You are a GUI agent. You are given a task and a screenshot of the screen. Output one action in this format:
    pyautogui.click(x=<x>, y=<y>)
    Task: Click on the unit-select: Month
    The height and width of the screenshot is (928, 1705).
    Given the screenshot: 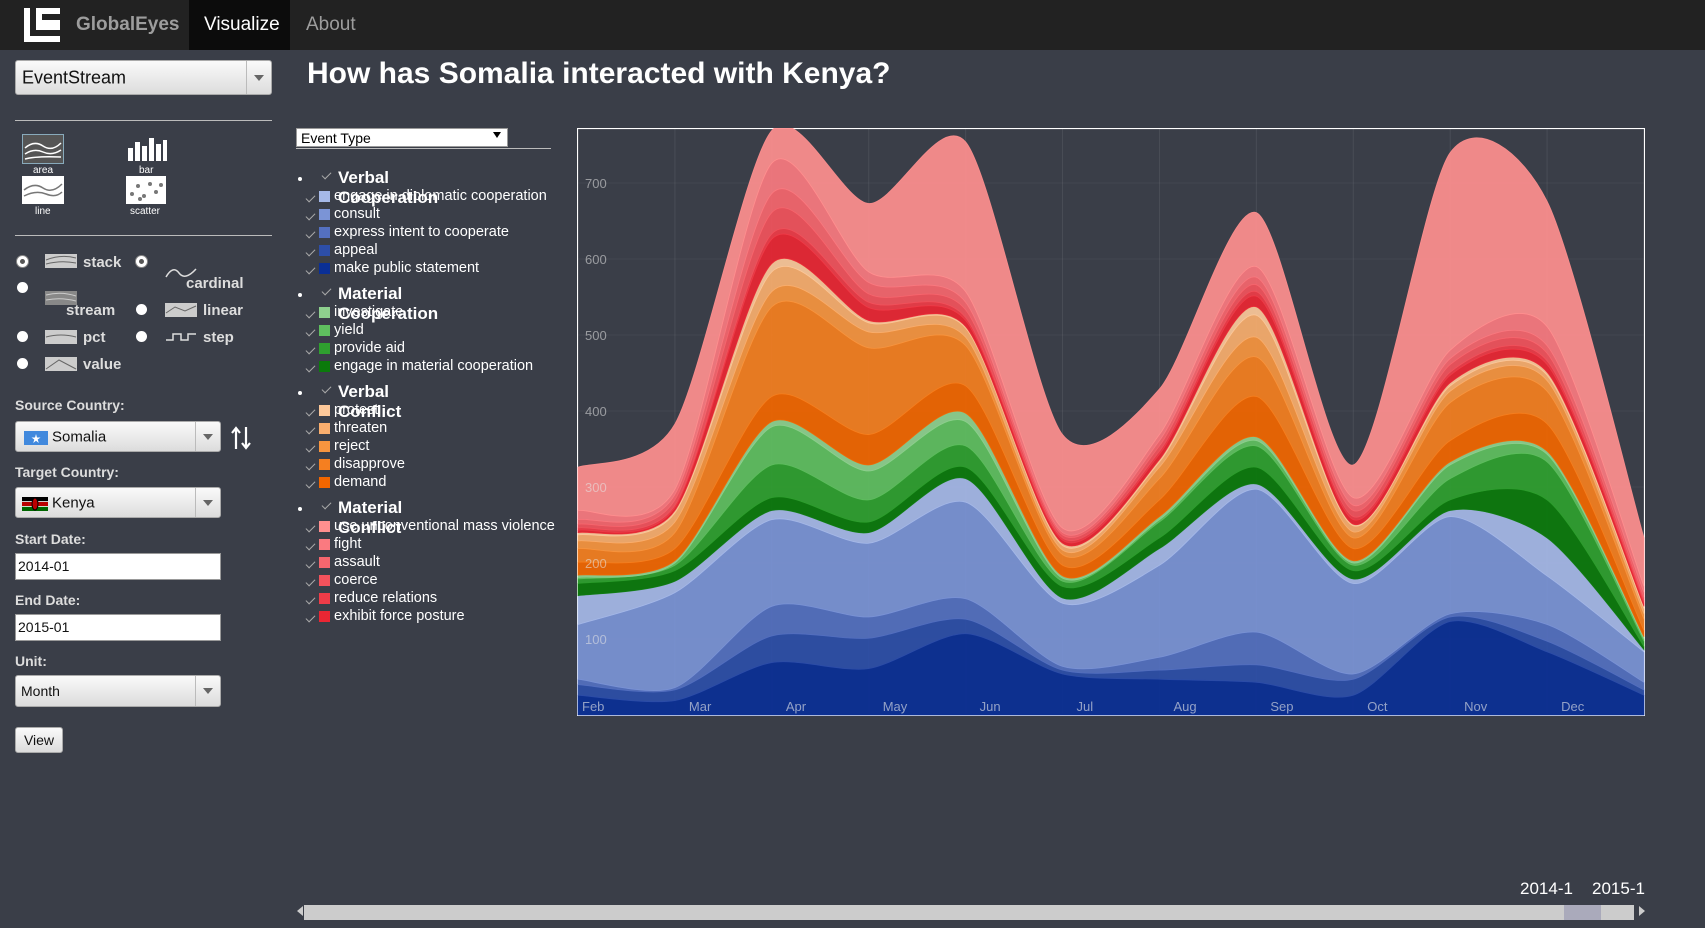 What is the action you would take?
    pyautogui.click(x=118, y=691)
    